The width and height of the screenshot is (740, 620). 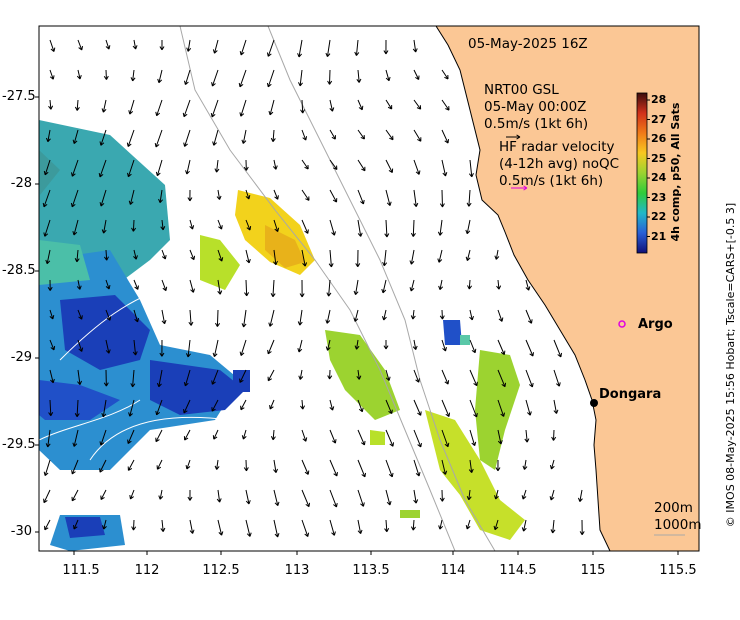 I want to click on place-label-argo: Argo, so click(x=655, y=324).